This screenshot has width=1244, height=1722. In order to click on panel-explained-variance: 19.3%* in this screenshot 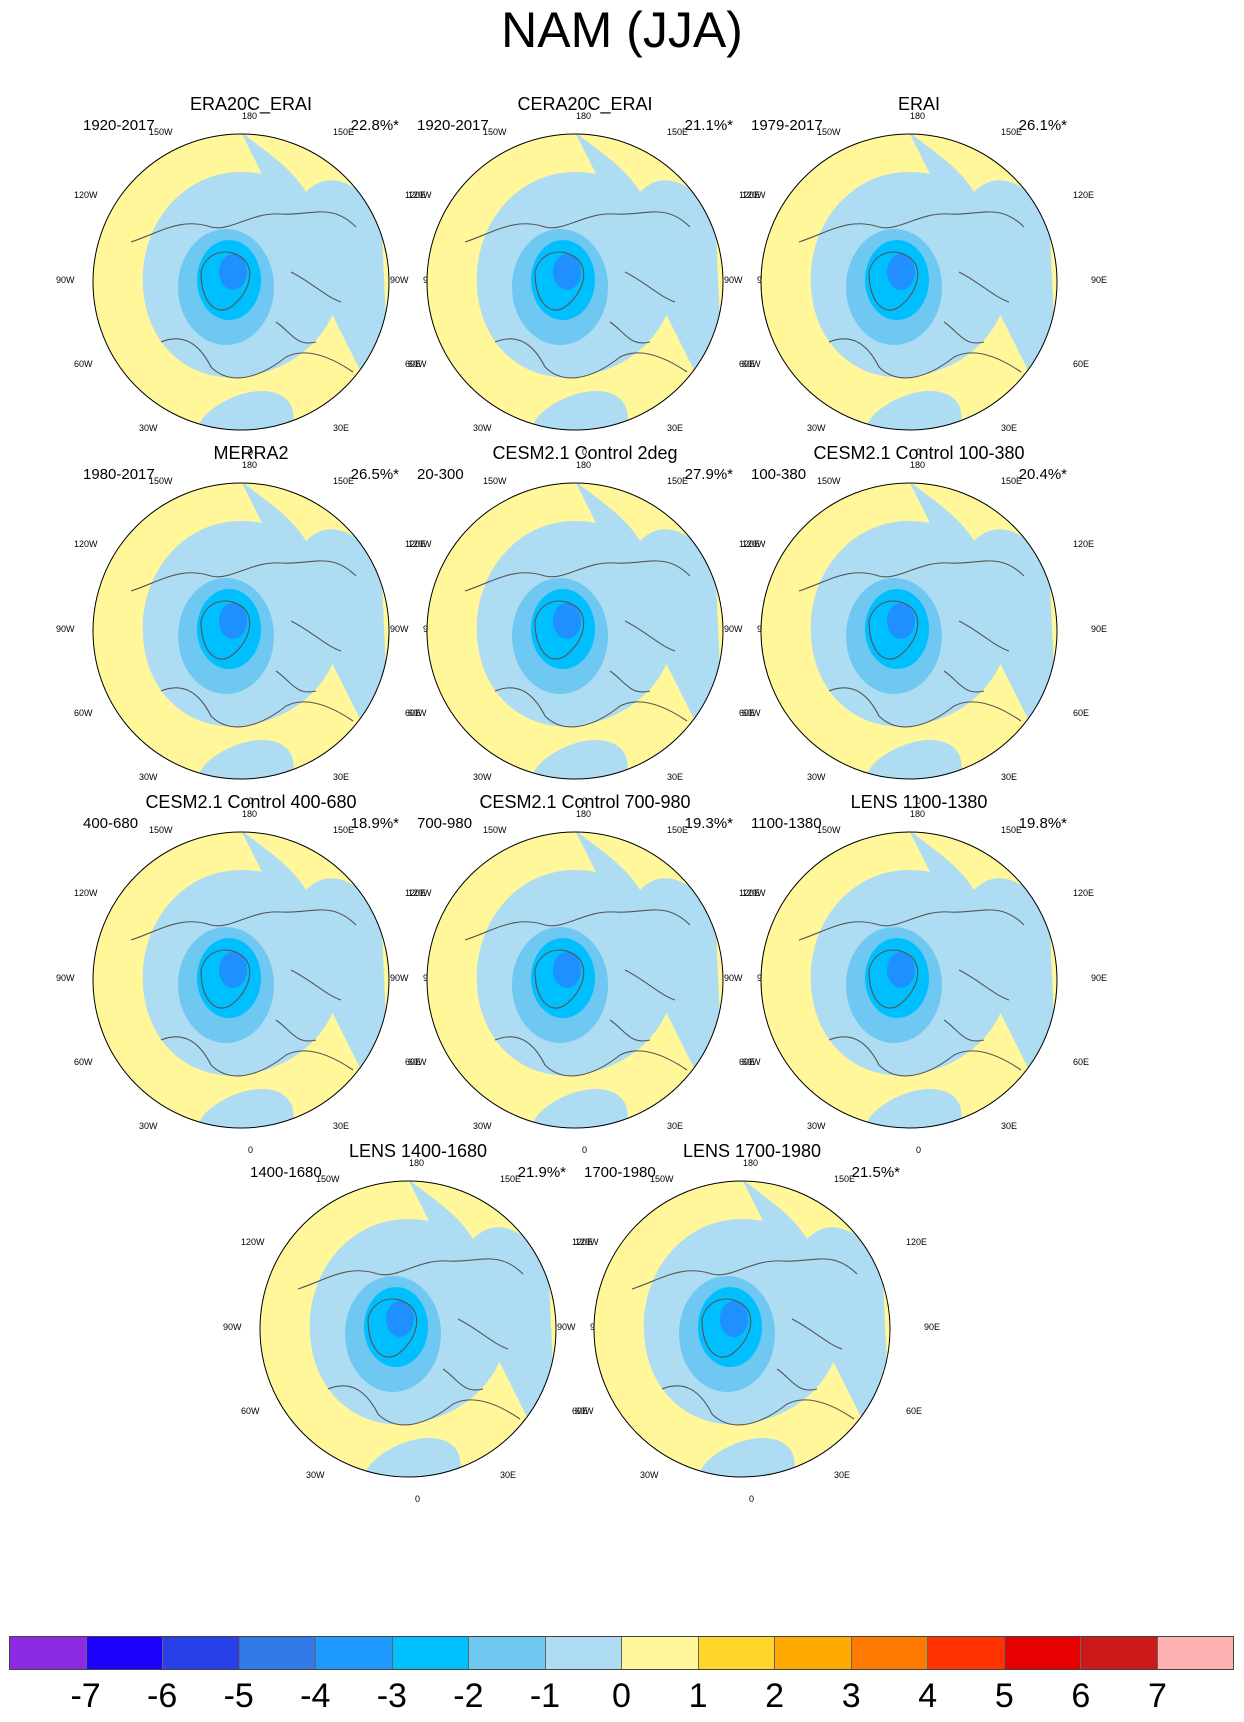, I will do `click(708, 823)`.